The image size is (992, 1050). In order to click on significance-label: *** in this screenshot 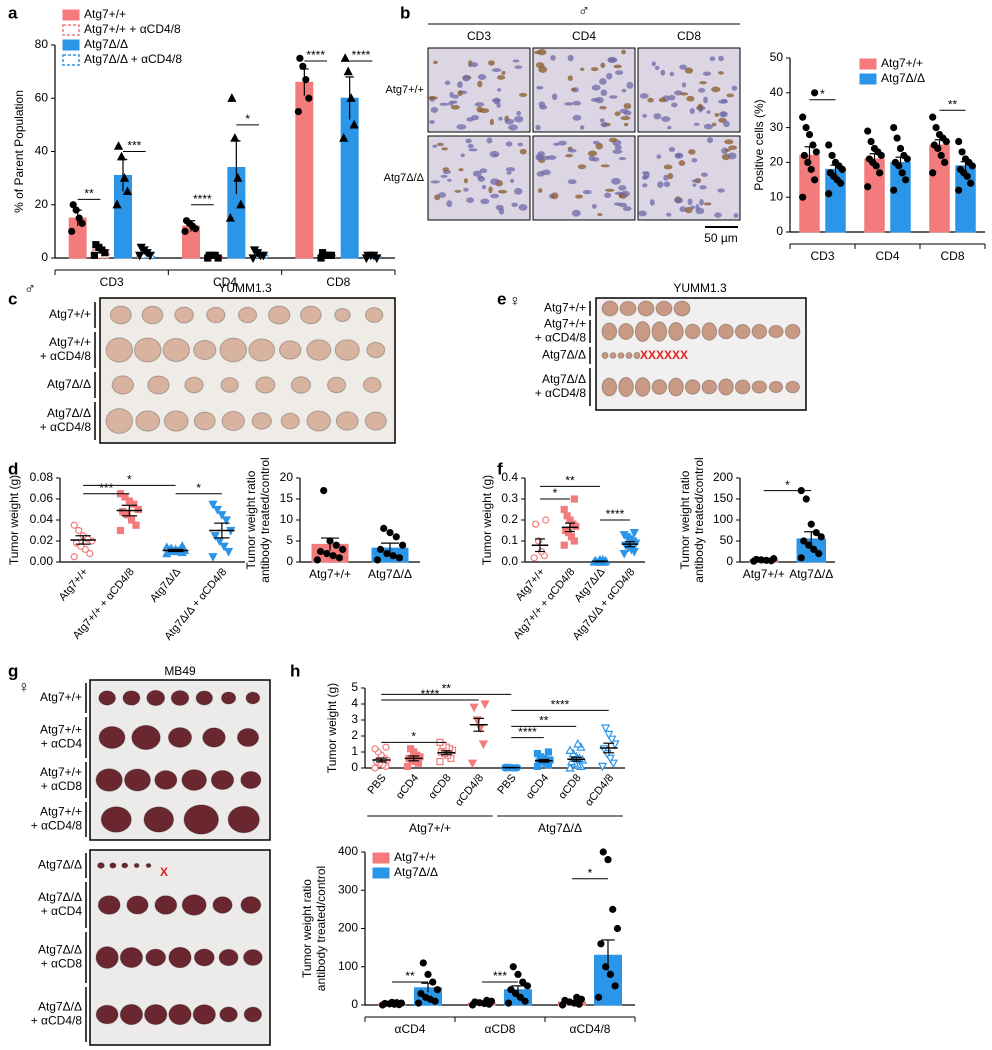, I will do `click(106, 488)`.